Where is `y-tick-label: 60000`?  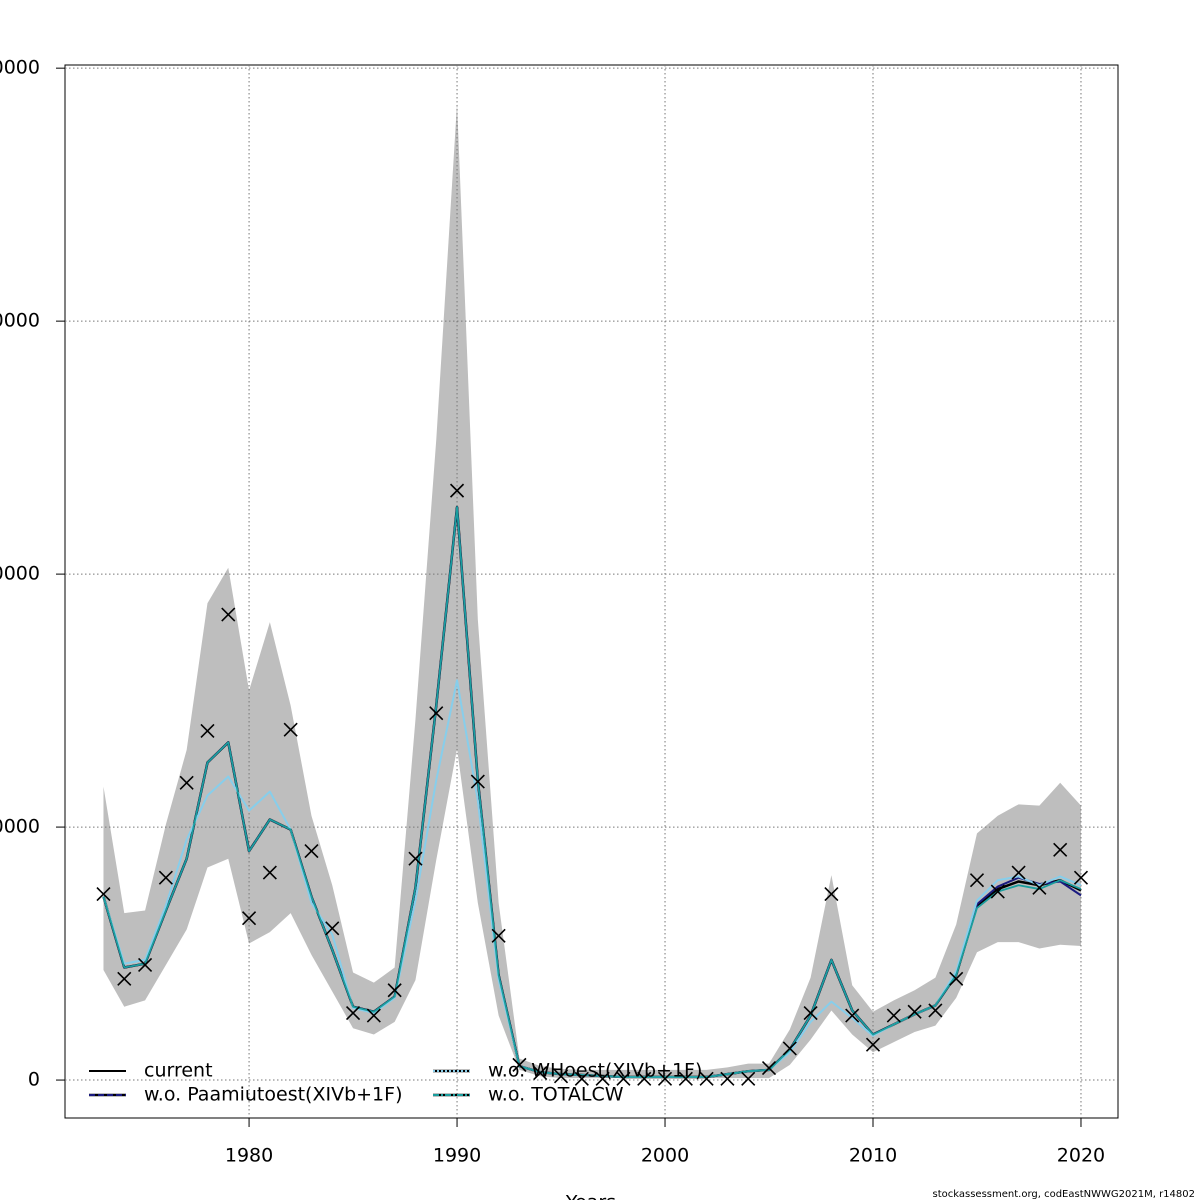 y-tick-label: 60000 is located at coordinates (20, 321).